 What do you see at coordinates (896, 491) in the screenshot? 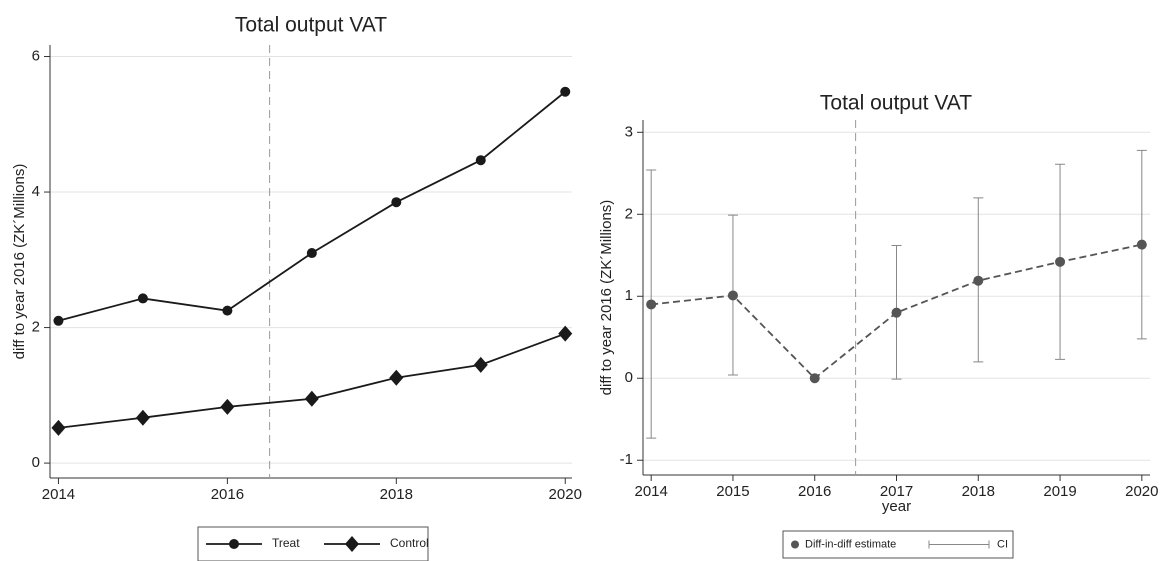
I see `x-tick-label: 2017` at bounding box center [896, 491].